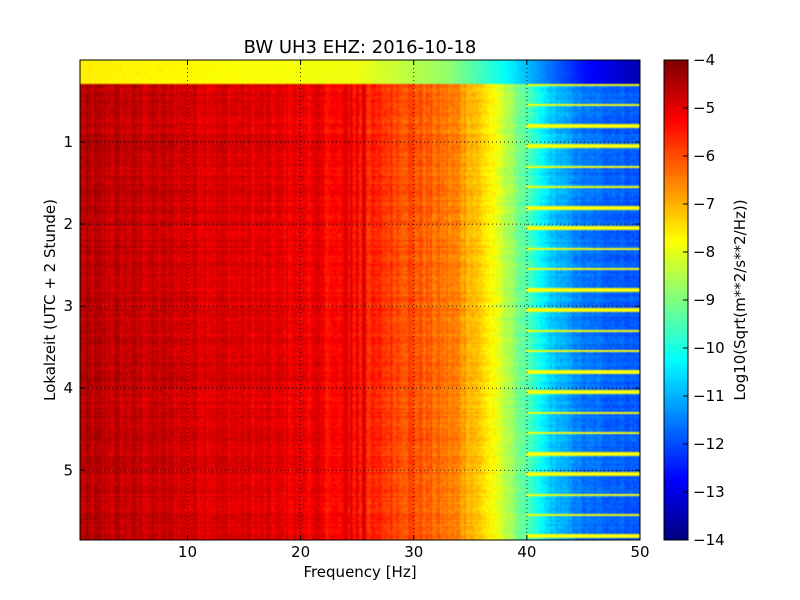  I want to click on colorbar-tick-label: −7, so click(704, 204).